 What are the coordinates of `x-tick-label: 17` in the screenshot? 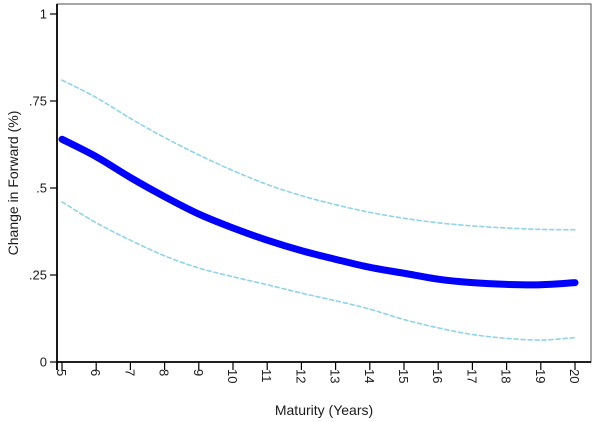 It's located at (471, 376).